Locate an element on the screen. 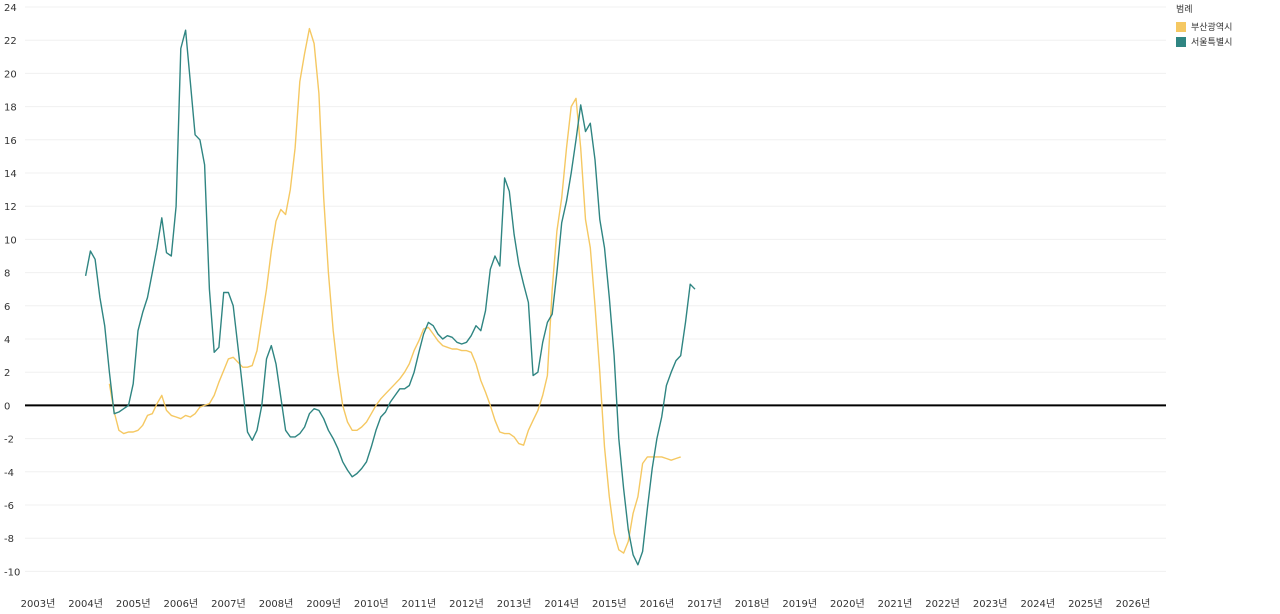  y-tick-label: -4 is located at coordinates (9, 473).